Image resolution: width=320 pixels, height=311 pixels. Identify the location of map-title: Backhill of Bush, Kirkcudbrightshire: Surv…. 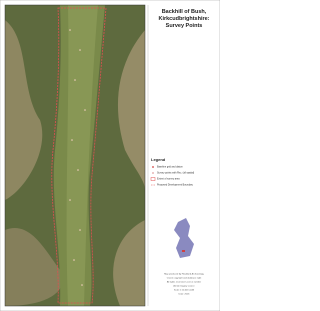
(183, 19).